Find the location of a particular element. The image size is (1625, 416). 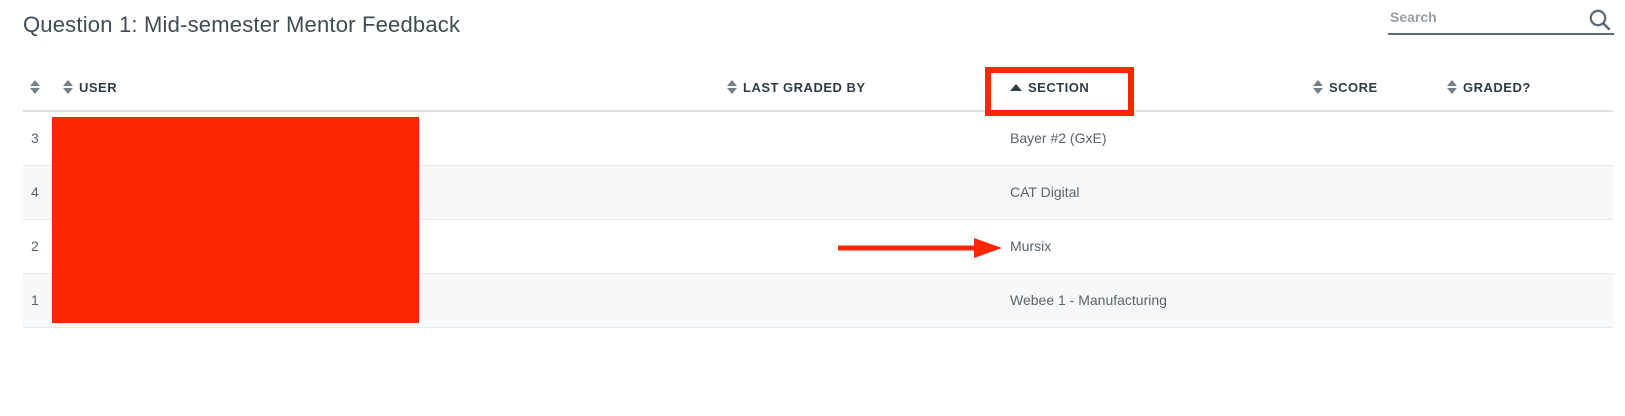

cell-section: Mursix is located at coordinates (1161, 246).